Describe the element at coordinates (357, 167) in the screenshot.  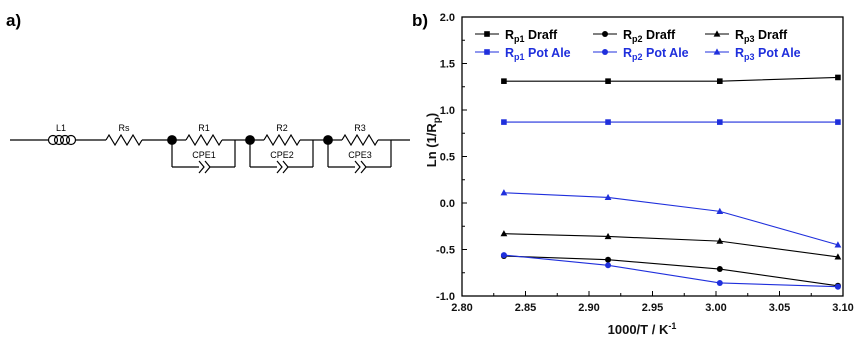
I see `cpe3-symbol` at that location.